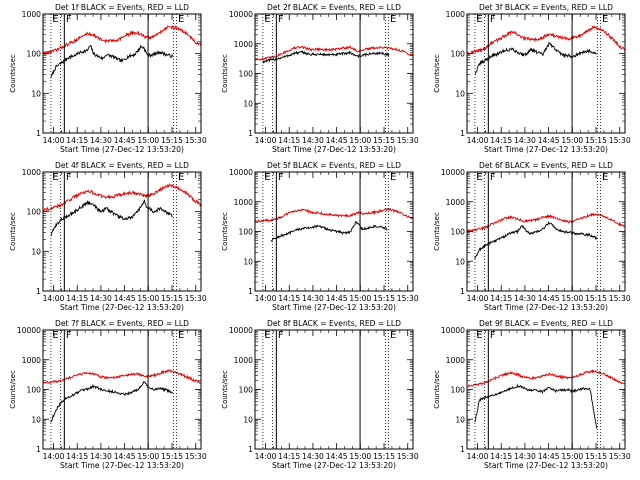  I want to click on panel-title: Det 7f BLACK = Events, RED = LLD, so click(122, 323).